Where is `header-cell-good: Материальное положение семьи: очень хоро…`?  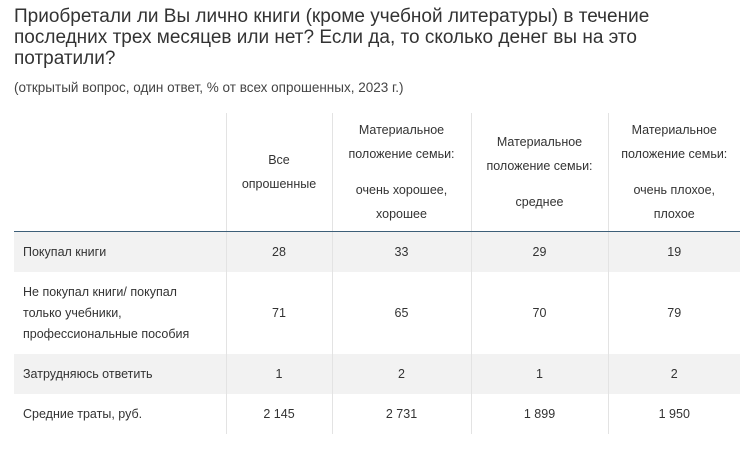 header-cell-good: Материальное положение семьи: очень хоро… is located at coordinates (401, 172).